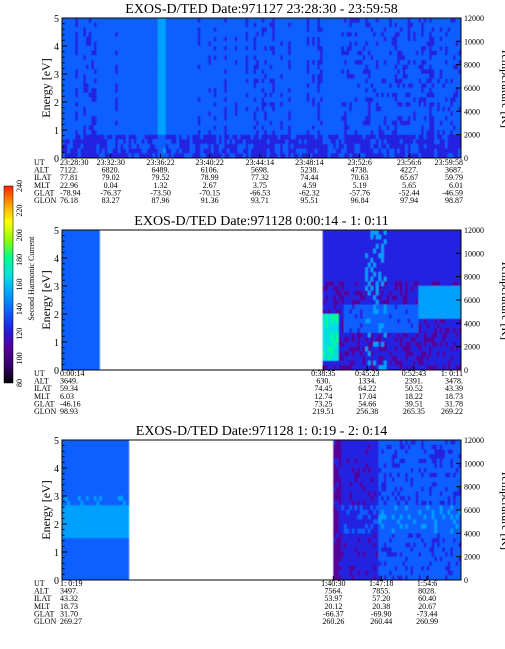 The height and width of the screenshot is (649, 505). Describe the element at coordinates (427, 613) in the screenshot. I see `ephemeris-value: -73.44` at that location.